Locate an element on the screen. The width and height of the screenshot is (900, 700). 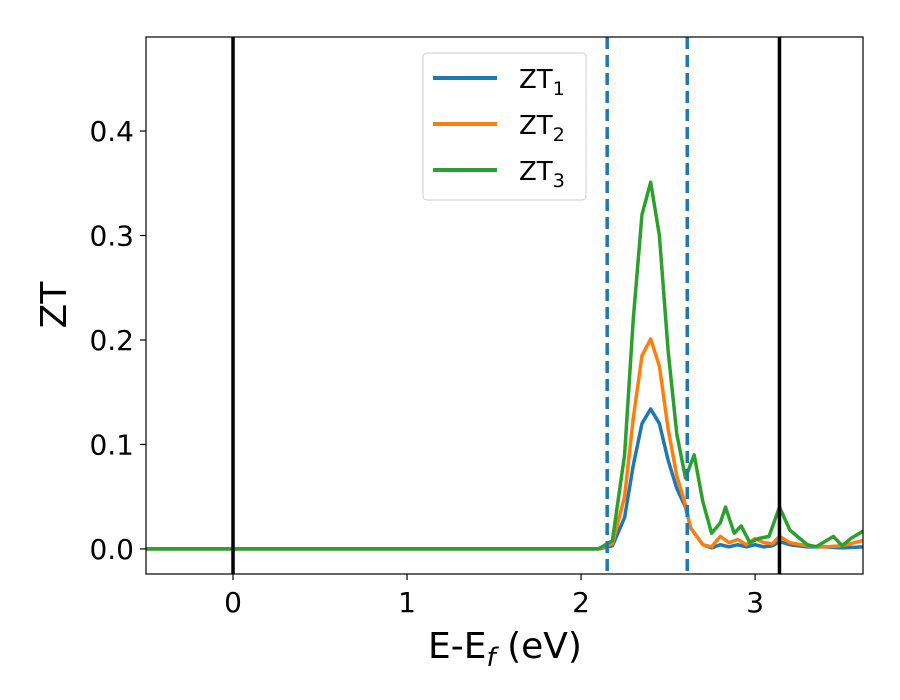
x-tick-label: 1 is located at coordinates (407, 602).